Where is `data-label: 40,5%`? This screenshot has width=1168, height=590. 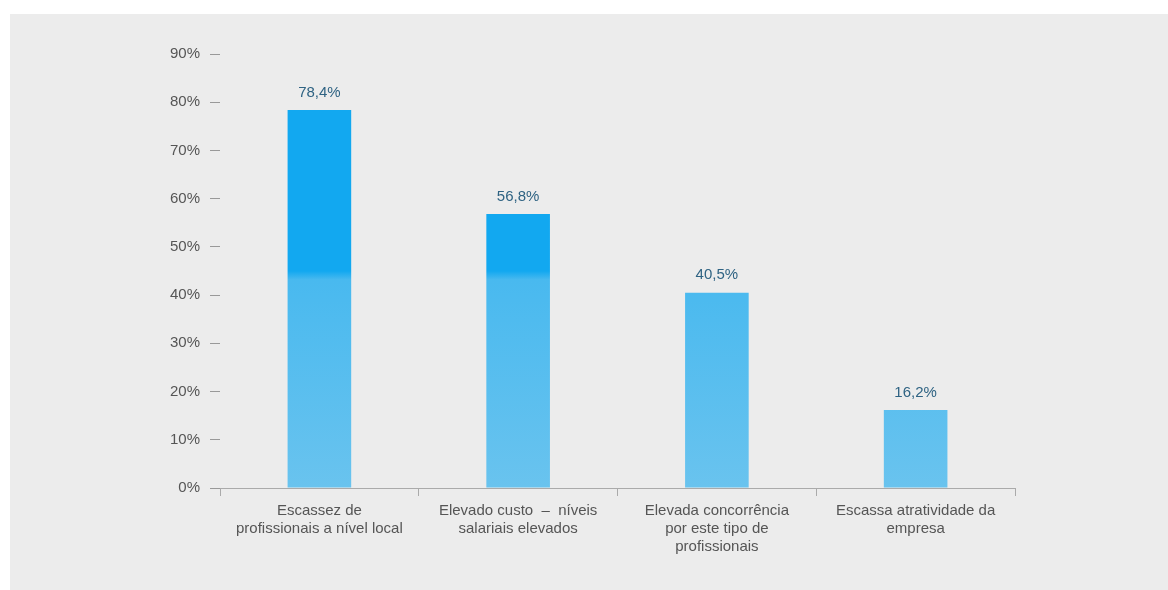 data-label: 40,5% is located at coordinates (717, 274).